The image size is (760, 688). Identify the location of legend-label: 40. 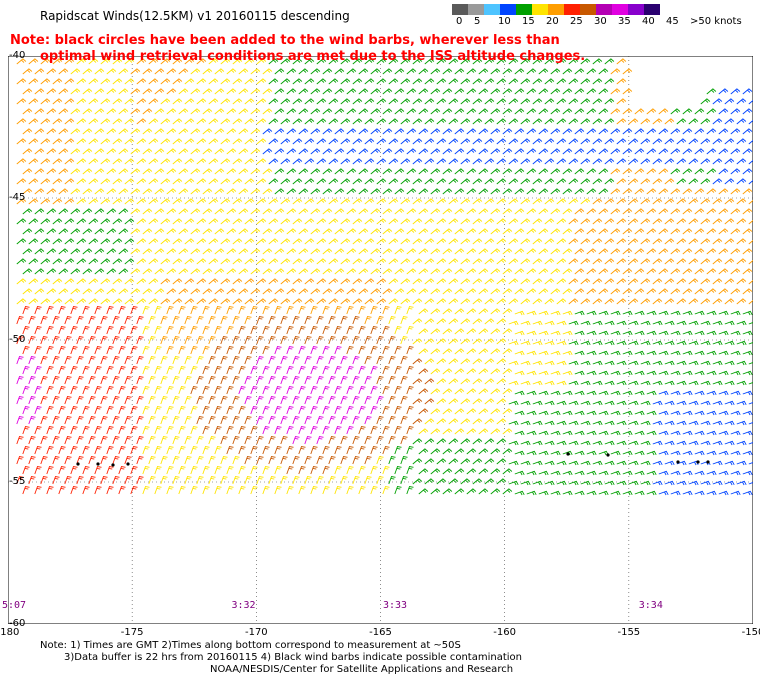
(648, 21).